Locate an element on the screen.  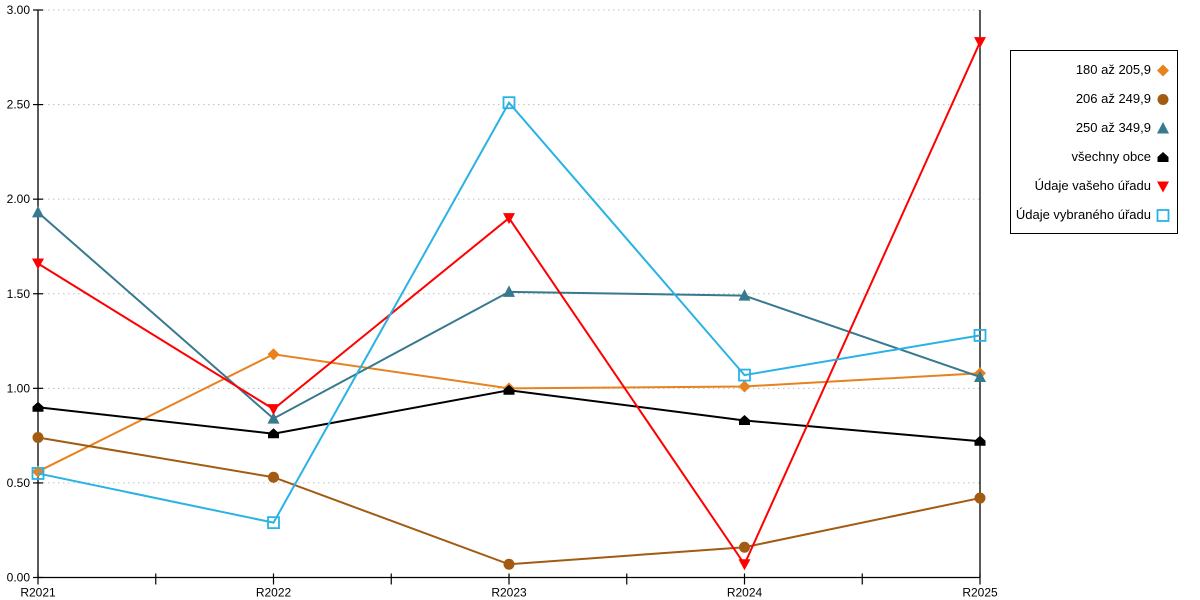
y-tick-label: 2.50 is located at coordinates (19, 105).